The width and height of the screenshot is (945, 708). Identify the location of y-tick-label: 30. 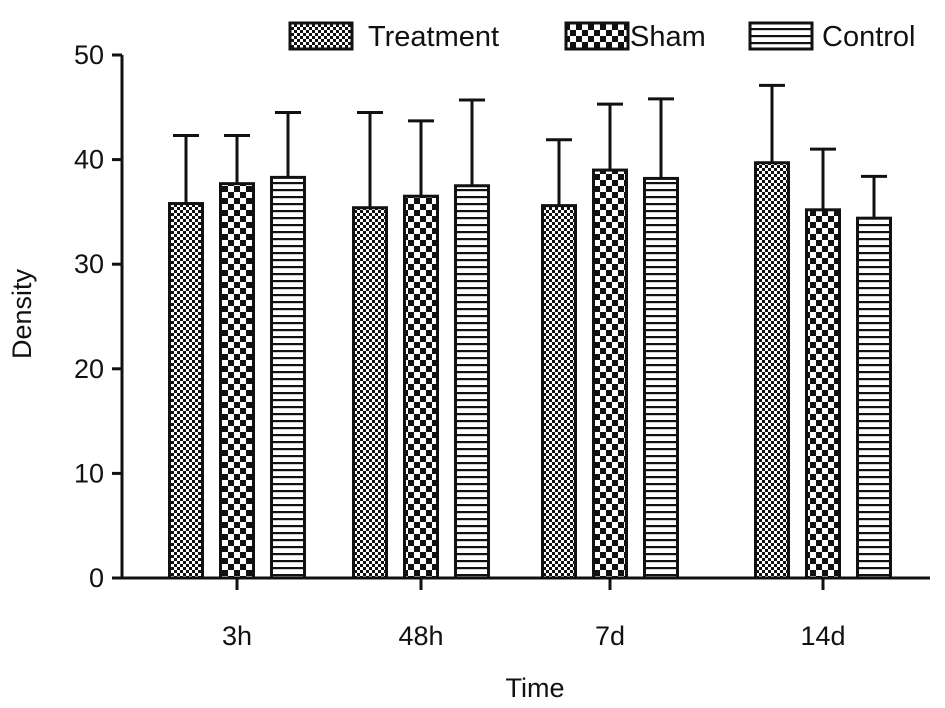
(89, 264).